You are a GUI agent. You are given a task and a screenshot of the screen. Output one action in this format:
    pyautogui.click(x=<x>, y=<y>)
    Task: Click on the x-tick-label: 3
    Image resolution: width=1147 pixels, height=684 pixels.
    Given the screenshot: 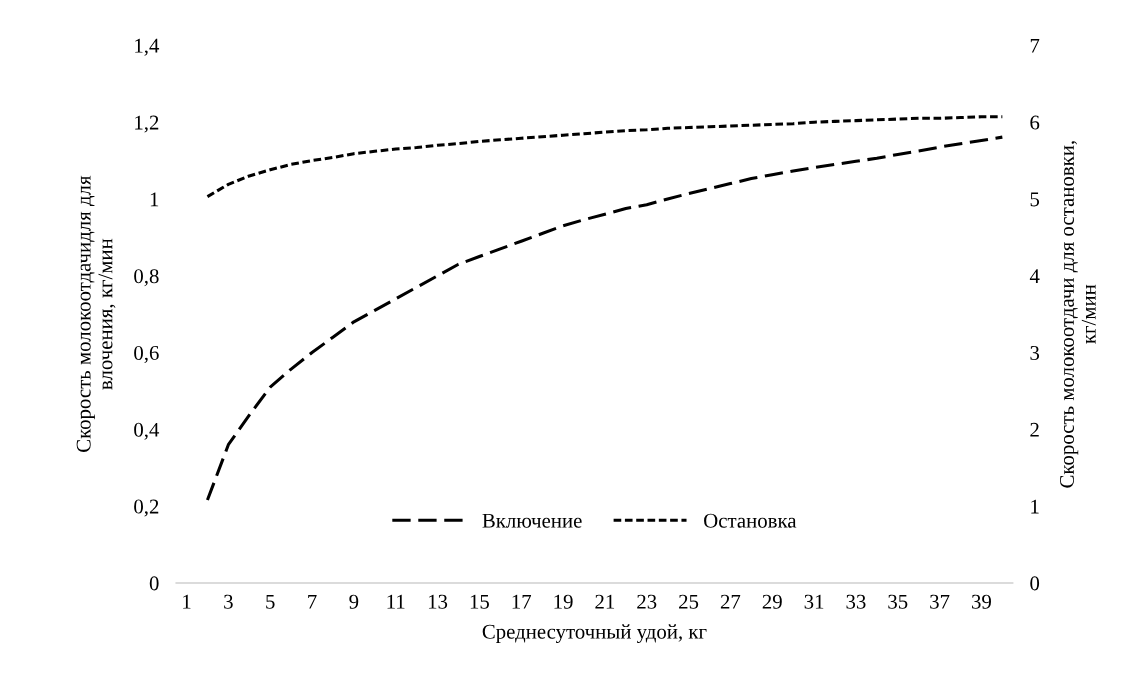 What is the action you would take?
    pyautogui.click(x=228, y=601)
    